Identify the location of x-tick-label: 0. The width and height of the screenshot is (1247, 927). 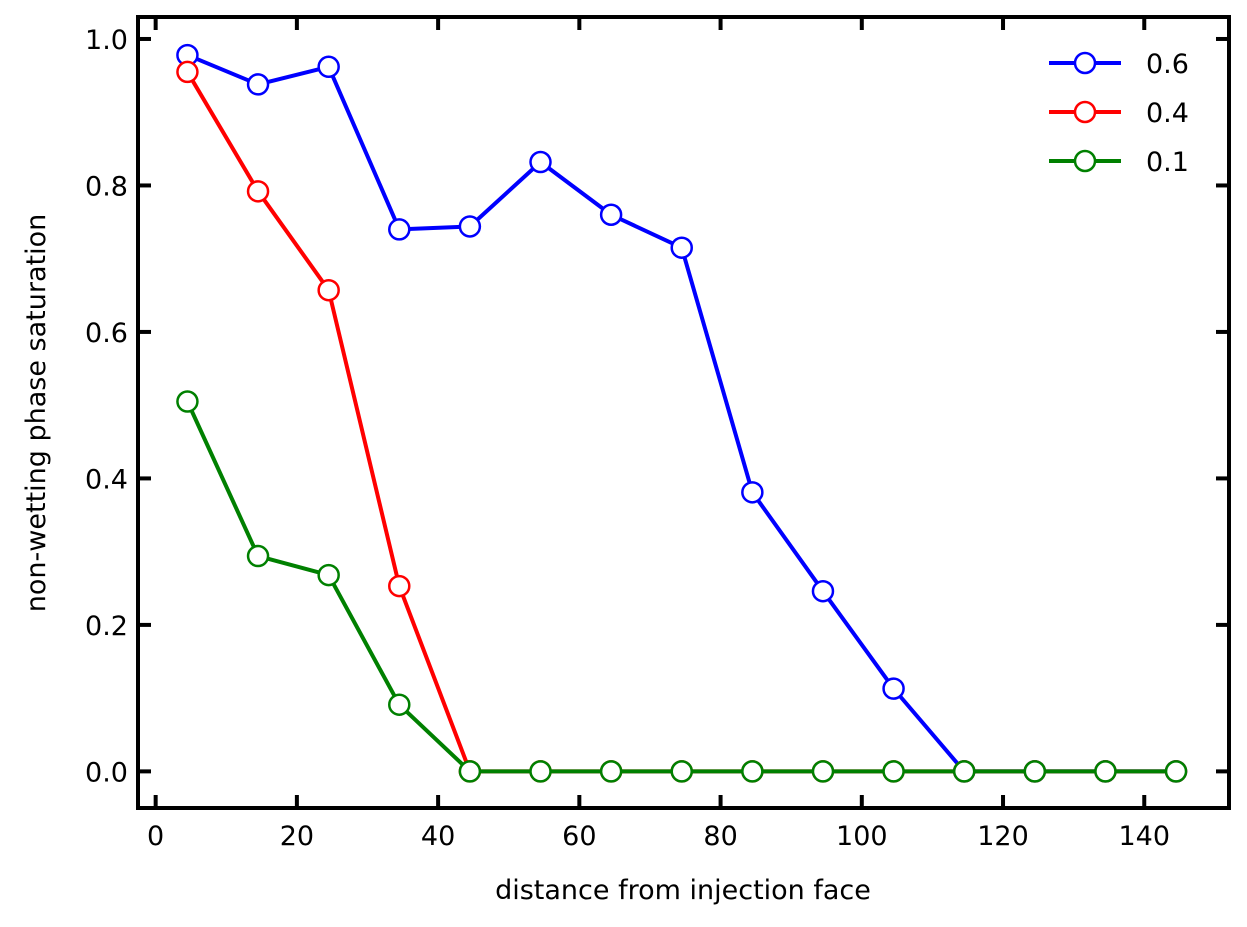
(155, 836).